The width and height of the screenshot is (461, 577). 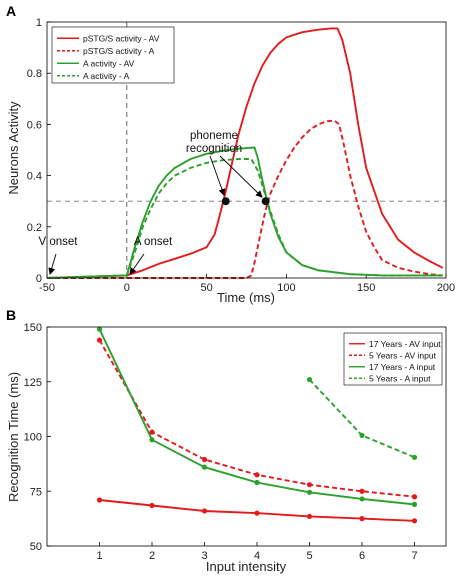 What do you see at coordinates (246, 566) in the screenshot?
I see `panel-b-x-axis-label: Input intensity` at bounding box center [246, 566].